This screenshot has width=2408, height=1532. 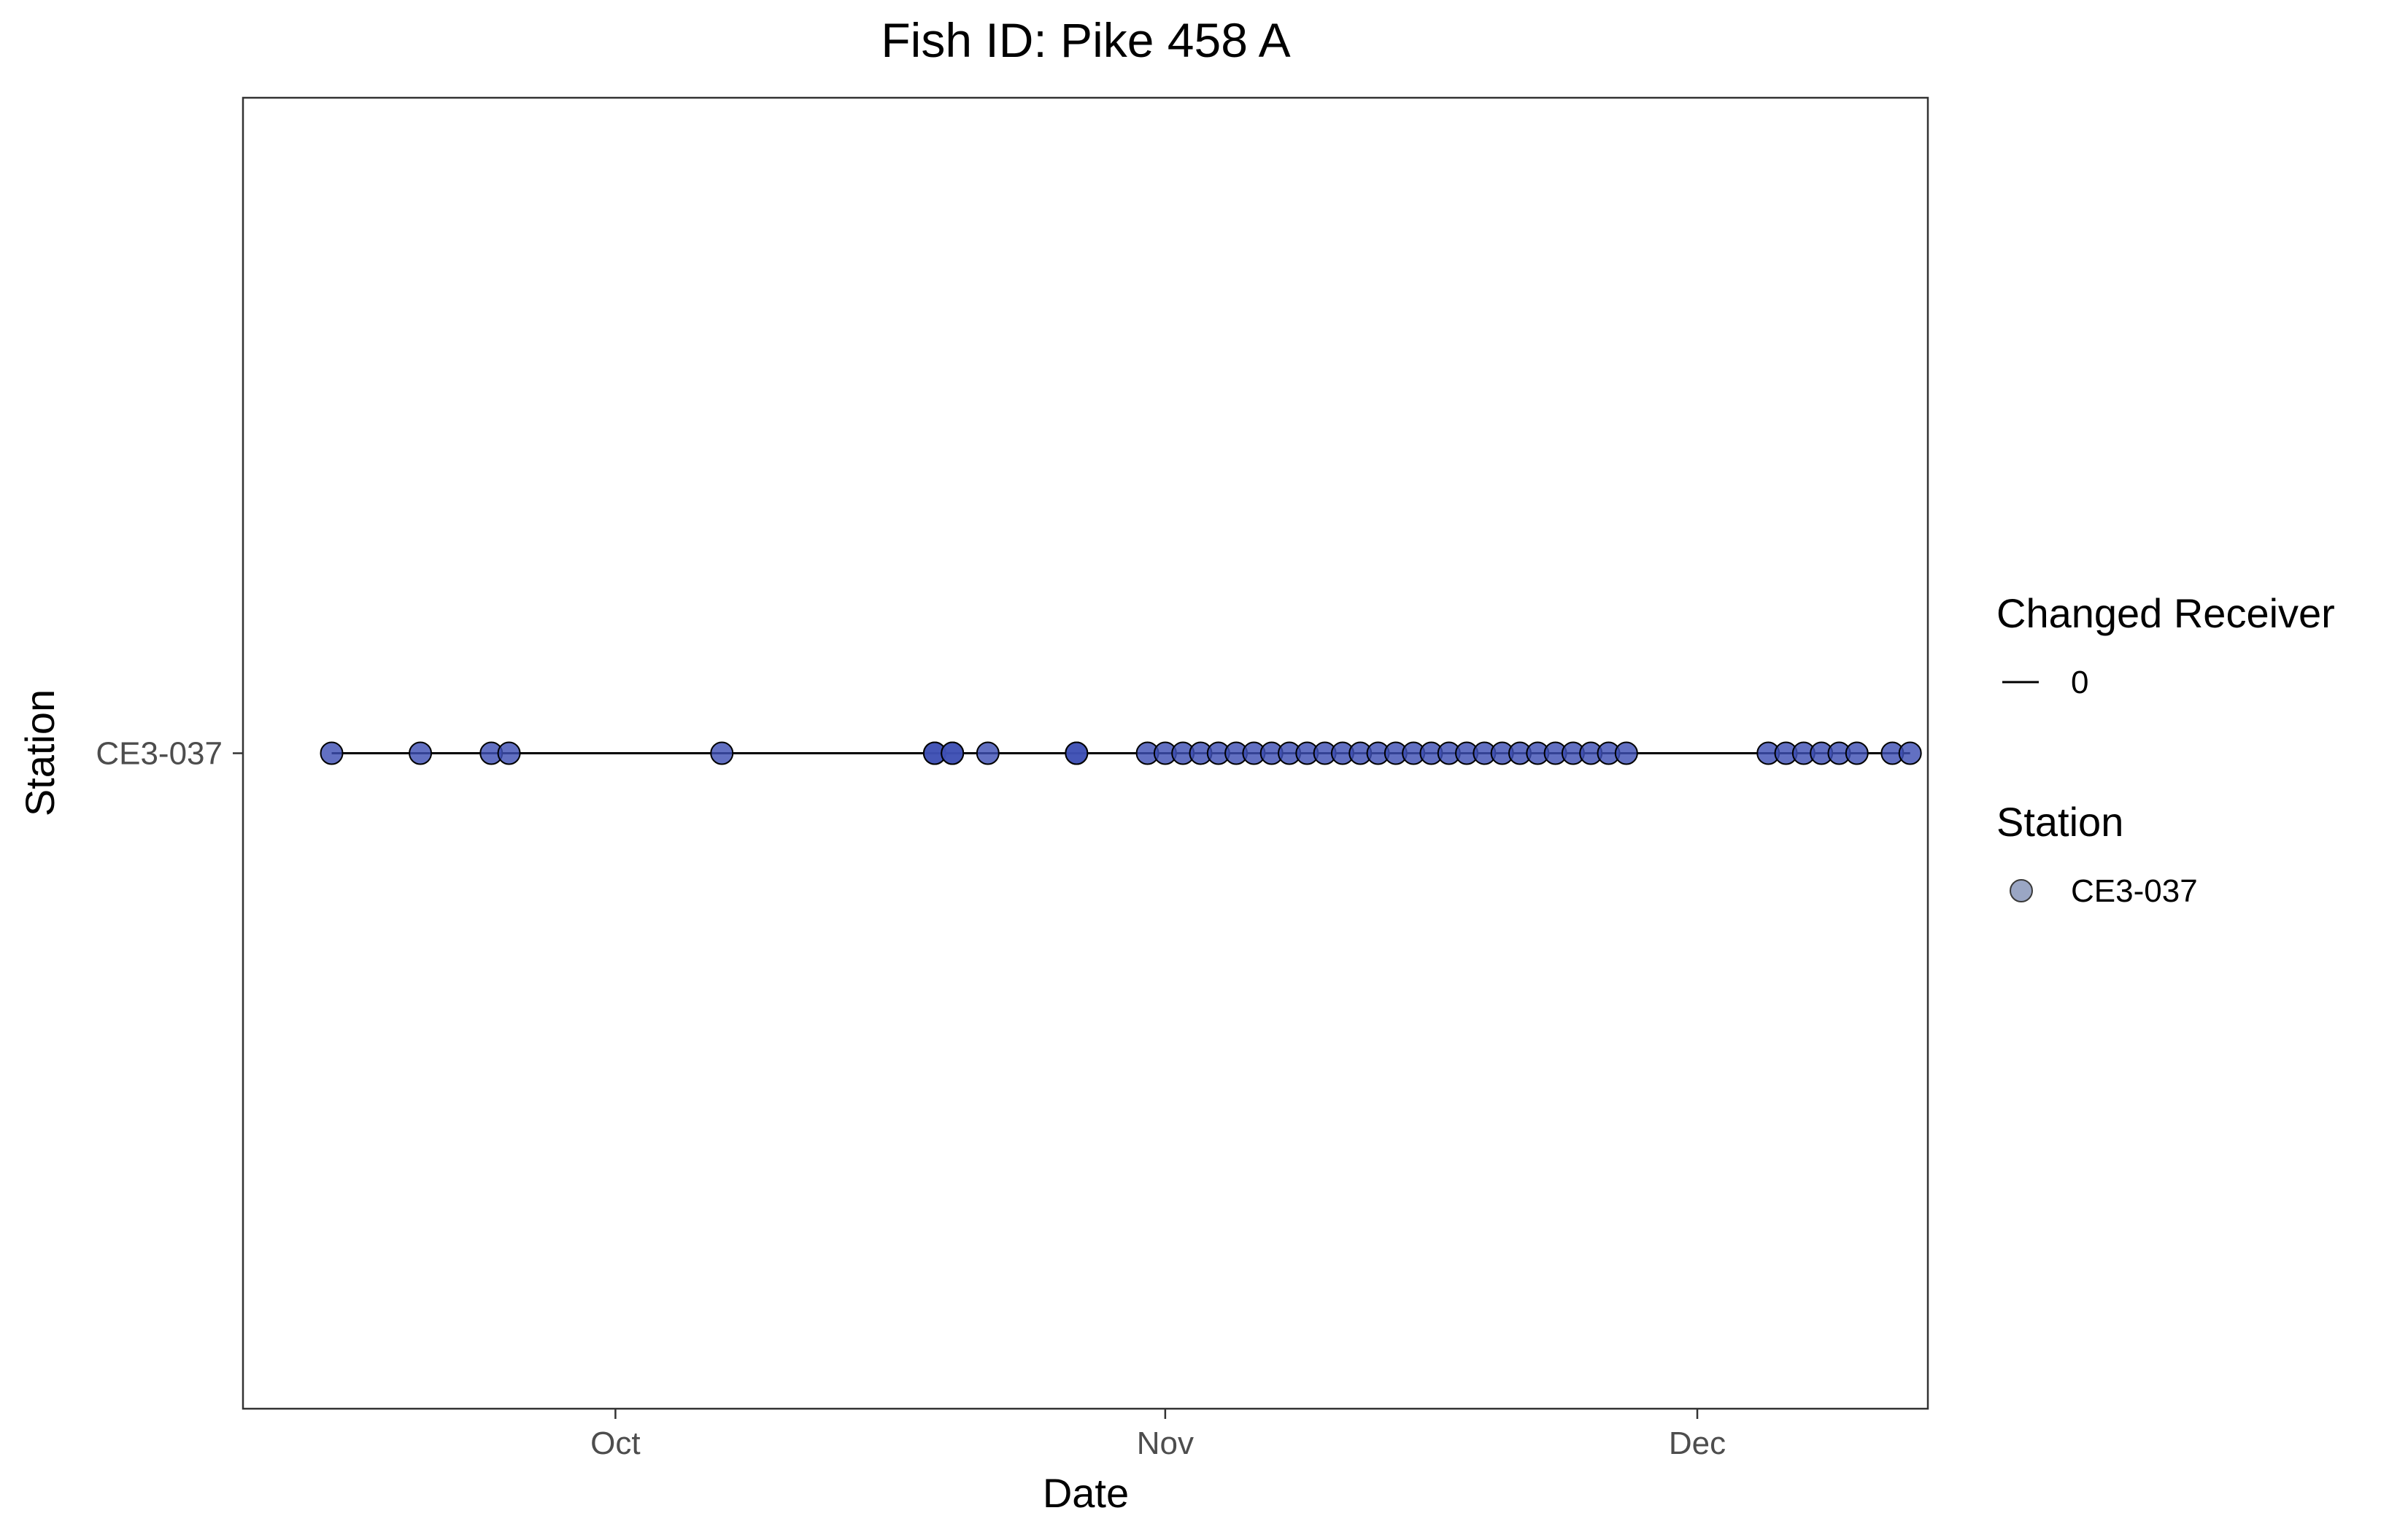 What do you see at coordinates (2021, 891) in the screenshot?
I see `legend-key-point` at bounding box center [2021, 891].